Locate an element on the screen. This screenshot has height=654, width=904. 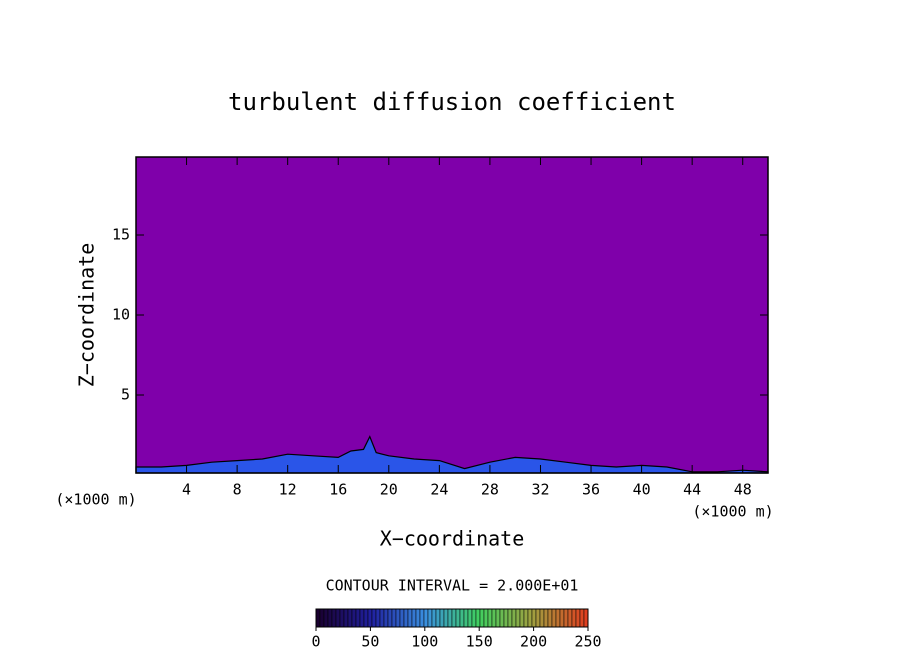
x-axis-label: X−coordinate is located at coordinates (452, 539).